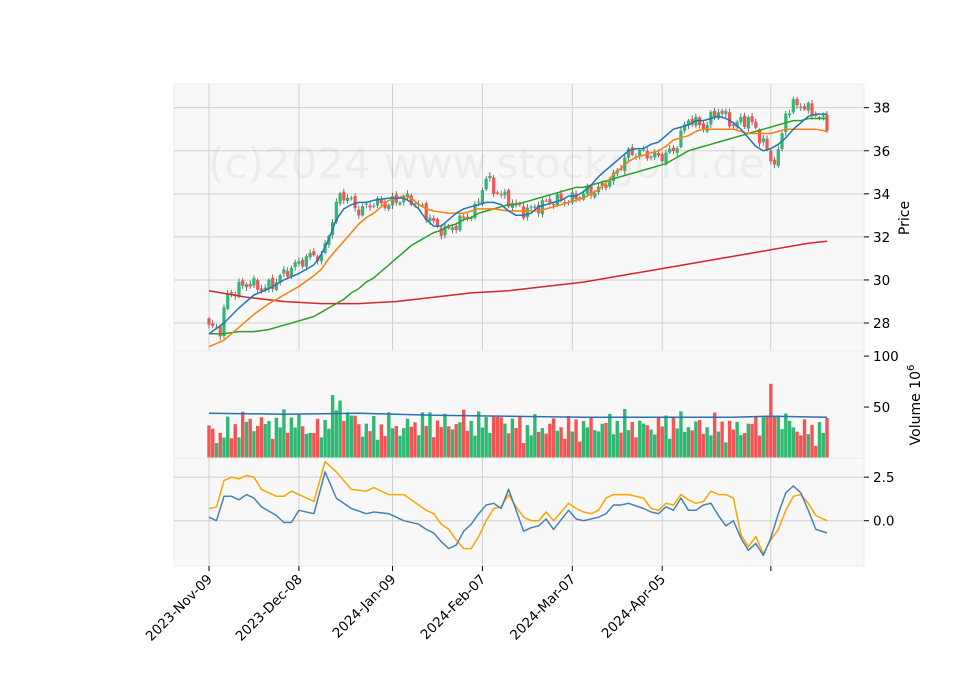  I want to click on oscillator-axis: 0.0 2.5, so click(879, 500).